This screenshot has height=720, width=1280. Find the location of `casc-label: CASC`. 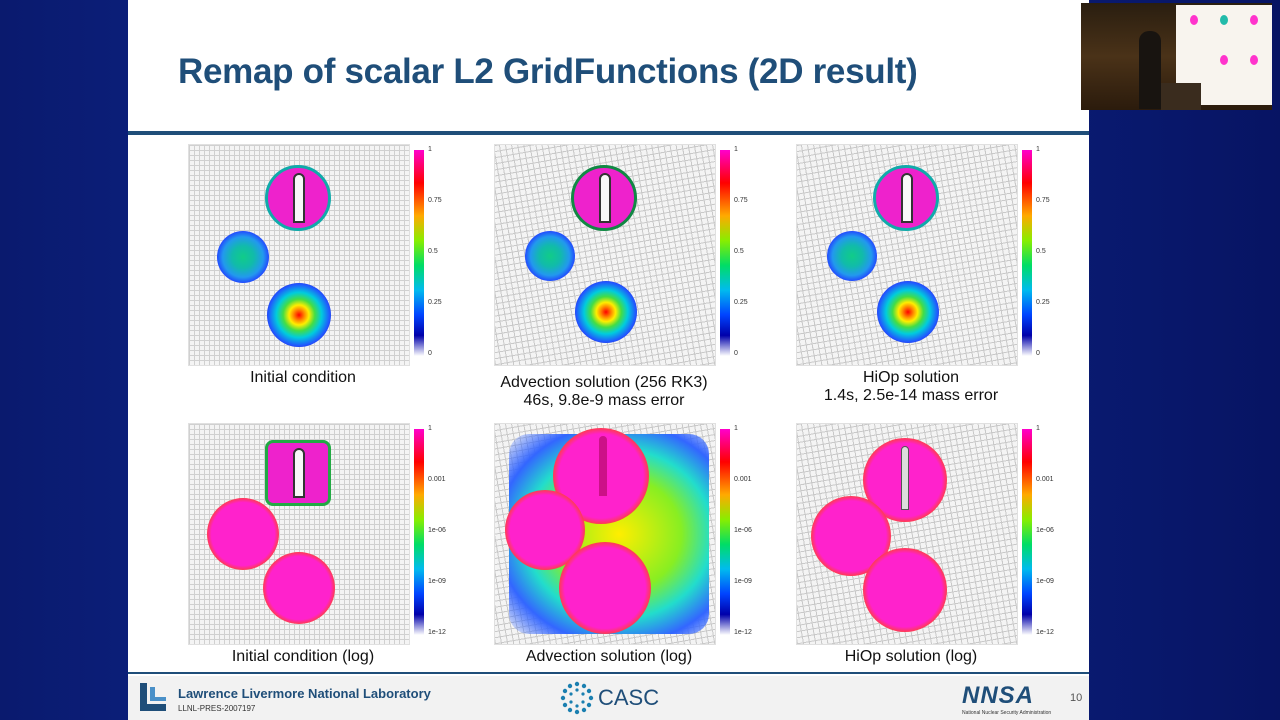

casc-label: CASC is located at coordinates (629, 697).